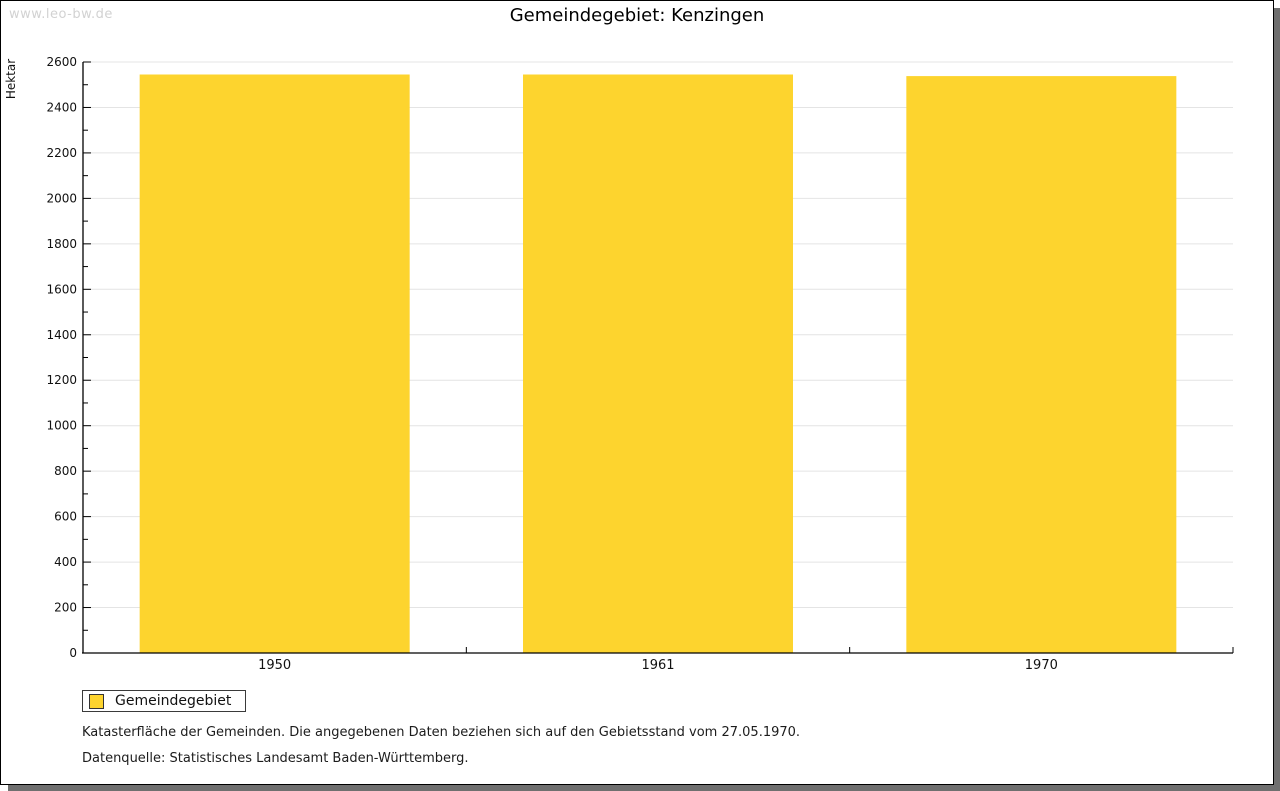 The image size is (1280, 791). What do you see at coordinates (65, 608) in the screenshot?
I see `y-tick-label: 200` at bounding box center [65, 608].